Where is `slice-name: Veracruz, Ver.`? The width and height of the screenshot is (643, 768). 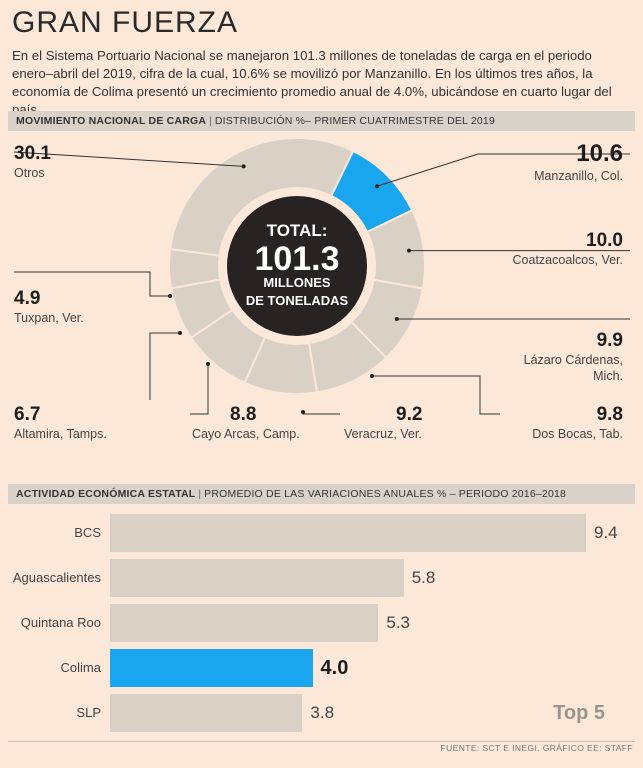 slice-name: Veracruz, Ver. is located at coordinates (383, 434).